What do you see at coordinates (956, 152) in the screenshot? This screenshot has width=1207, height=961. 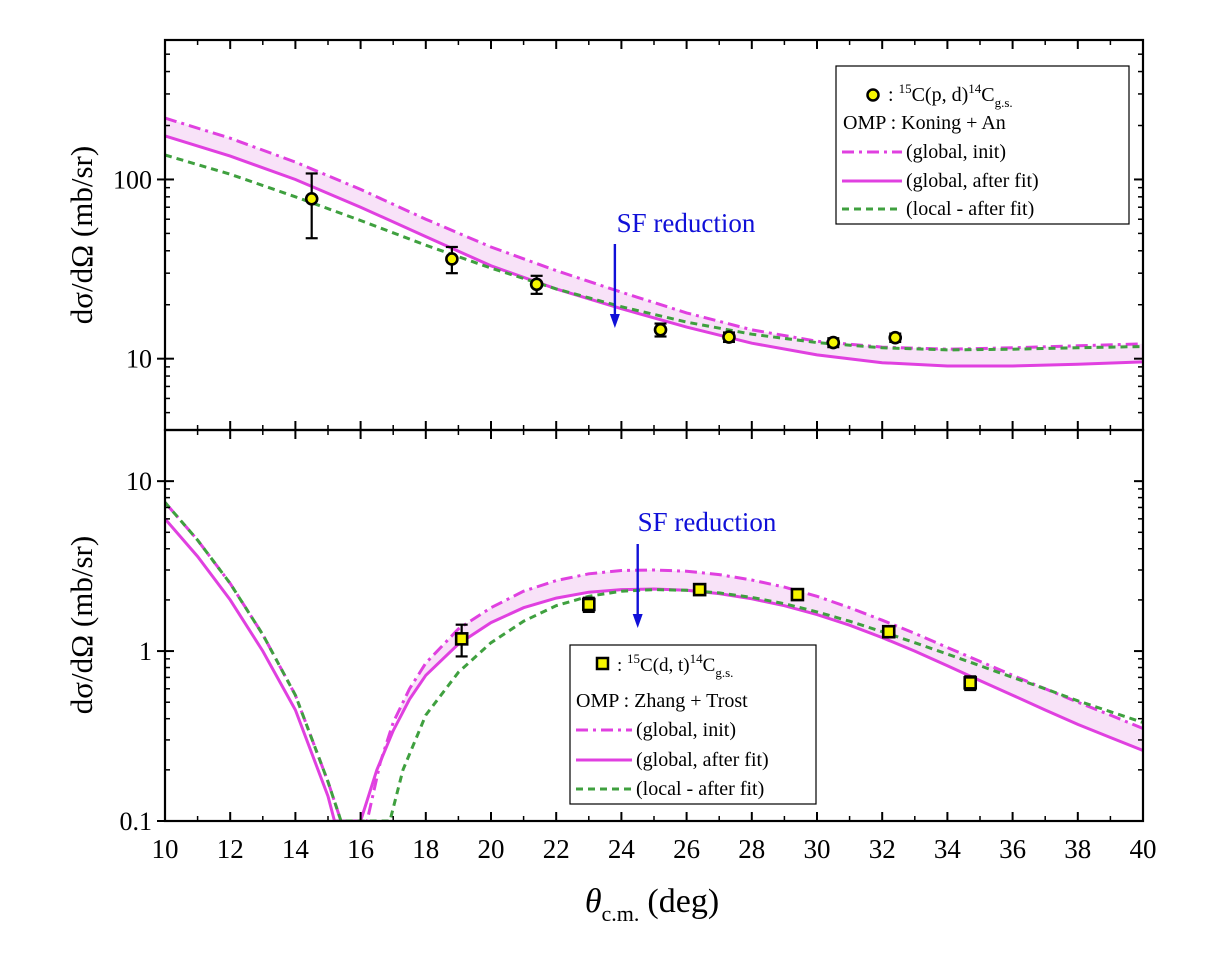 I see `top-legend-entry-init: (global, init)` at bounding box center [956, 152].